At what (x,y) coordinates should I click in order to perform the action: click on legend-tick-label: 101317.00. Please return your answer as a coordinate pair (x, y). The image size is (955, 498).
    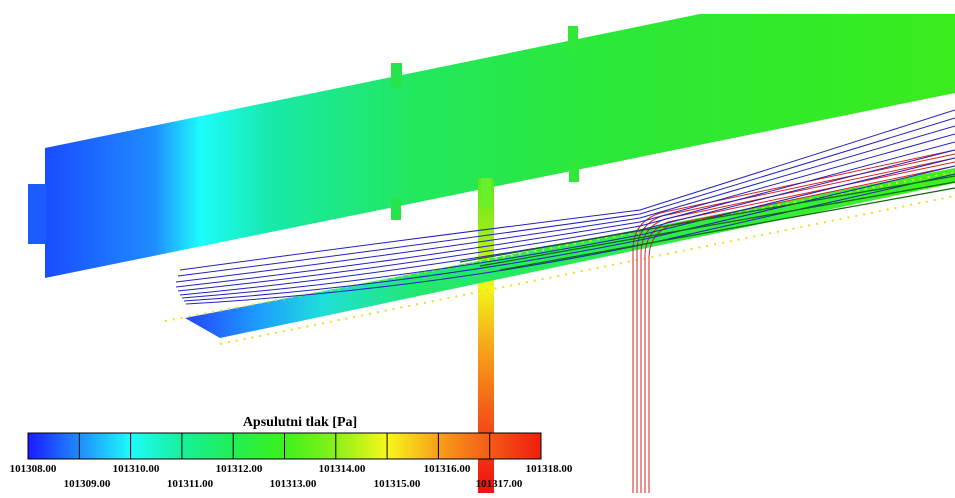
    Looking at the image, I should click on (499, 484).